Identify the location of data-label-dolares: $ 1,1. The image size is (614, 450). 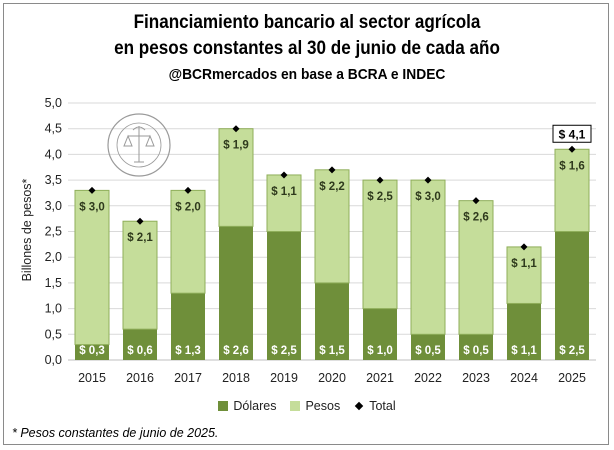
(524, 351).